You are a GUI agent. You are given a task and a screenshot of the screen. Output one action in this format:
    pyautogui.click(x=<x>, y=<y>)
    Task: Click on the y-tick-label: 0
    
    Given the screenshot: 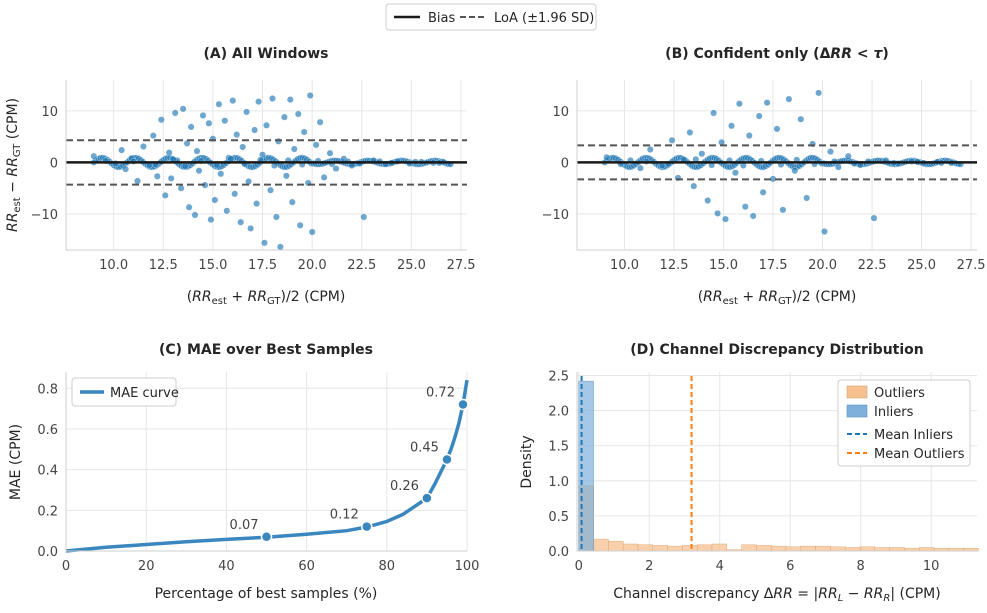 What is the action you would take?
    pyautogui.click(x=54, y=163)
    